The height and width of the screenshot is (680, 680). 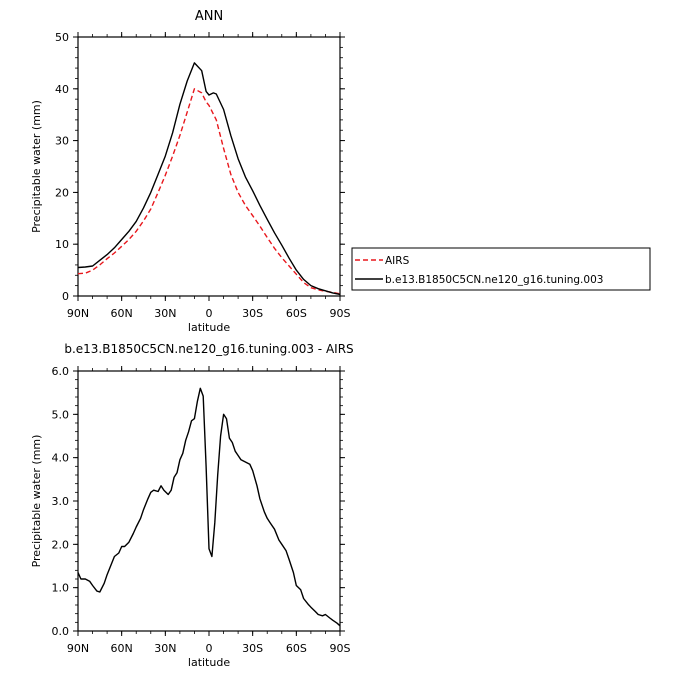 I want to click on y-tick-label: 4.0, so click(x=61, y=458).